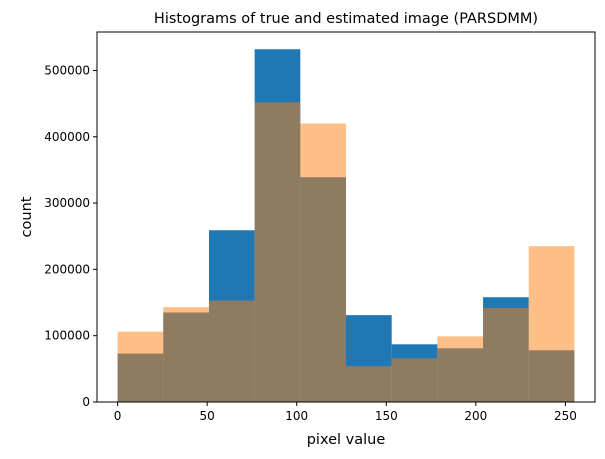 This screenshot has height=459, width=605. Describe the element at coordinates (414, 380) in the screenshot. I see `histogram-bar-series2-bin7` at that location.